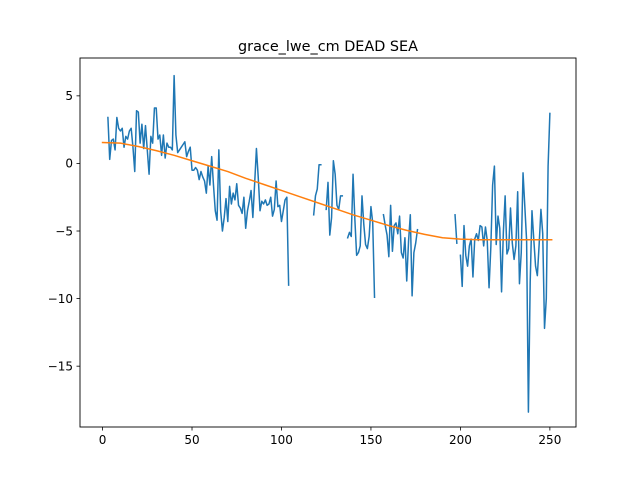 This screenshot has height=484, width=640. I want to click on y-tick-label: −5, so click(64, 231).